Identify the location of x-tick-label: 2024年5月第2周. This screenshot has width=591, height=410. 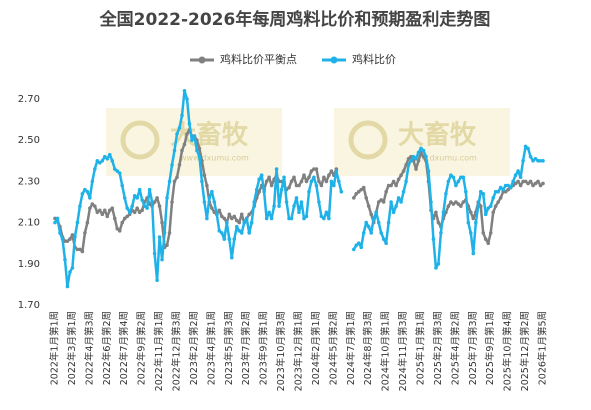
(333, 348).